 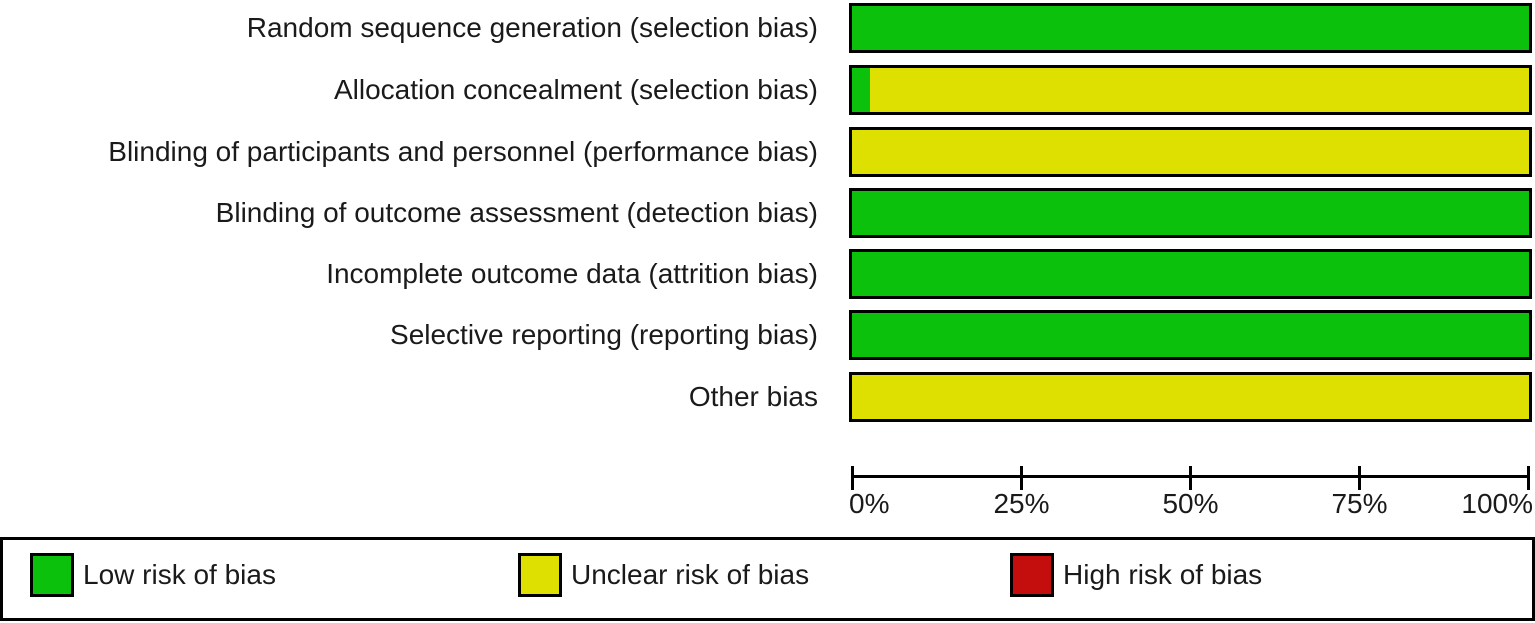 I want to click on legend-label: Unclear risk of bias, so click(x=690, y=574).